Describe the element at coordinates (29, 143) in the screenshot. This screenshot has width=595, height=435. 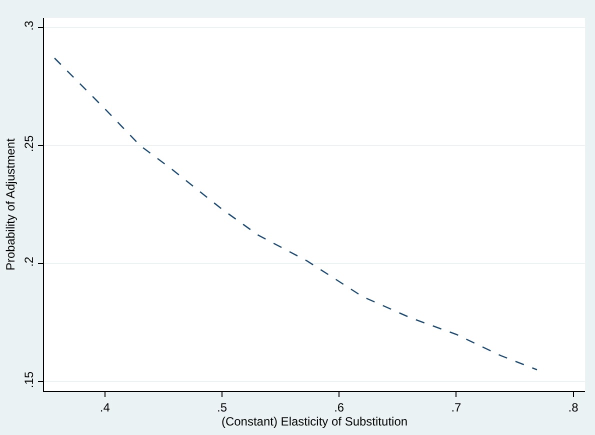
I see `y-tick-label: .25` at that location.